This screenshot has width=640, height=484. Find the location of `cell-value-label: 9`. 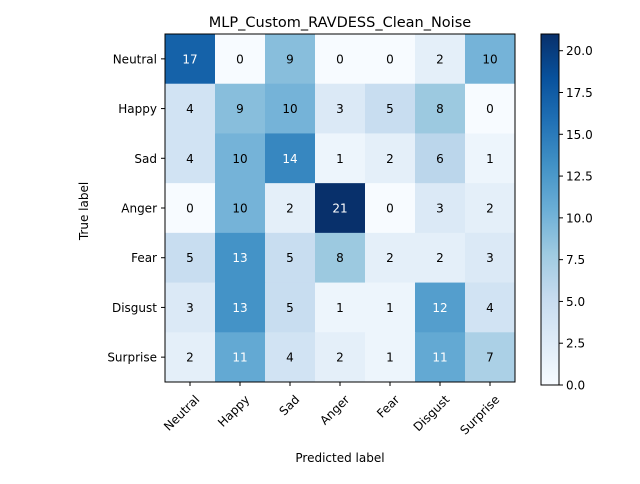

cell-value-label: 9 is located at coordinates (240, 109).